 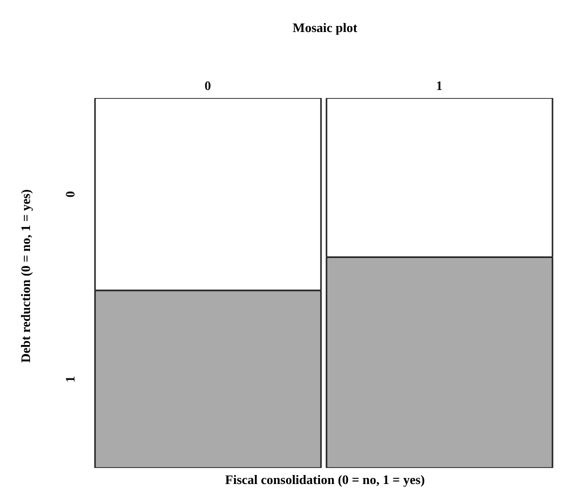 I want to click on chart-title: Mosaic plot, so click(x=325, y=28).